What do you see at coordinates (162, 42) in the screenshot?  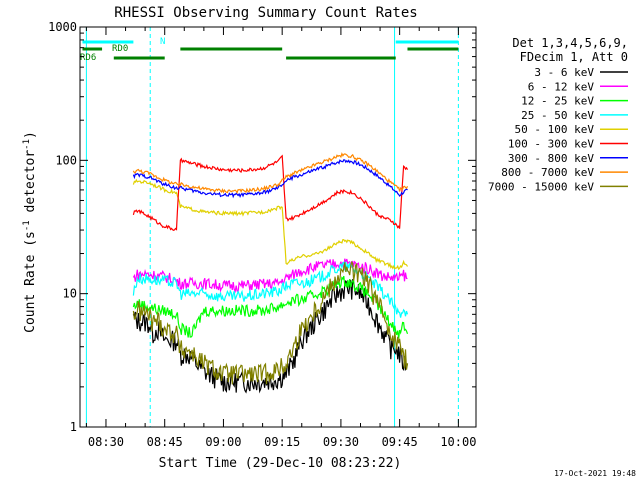 I see `annotation-1: N` at bounding box center [162, 42].